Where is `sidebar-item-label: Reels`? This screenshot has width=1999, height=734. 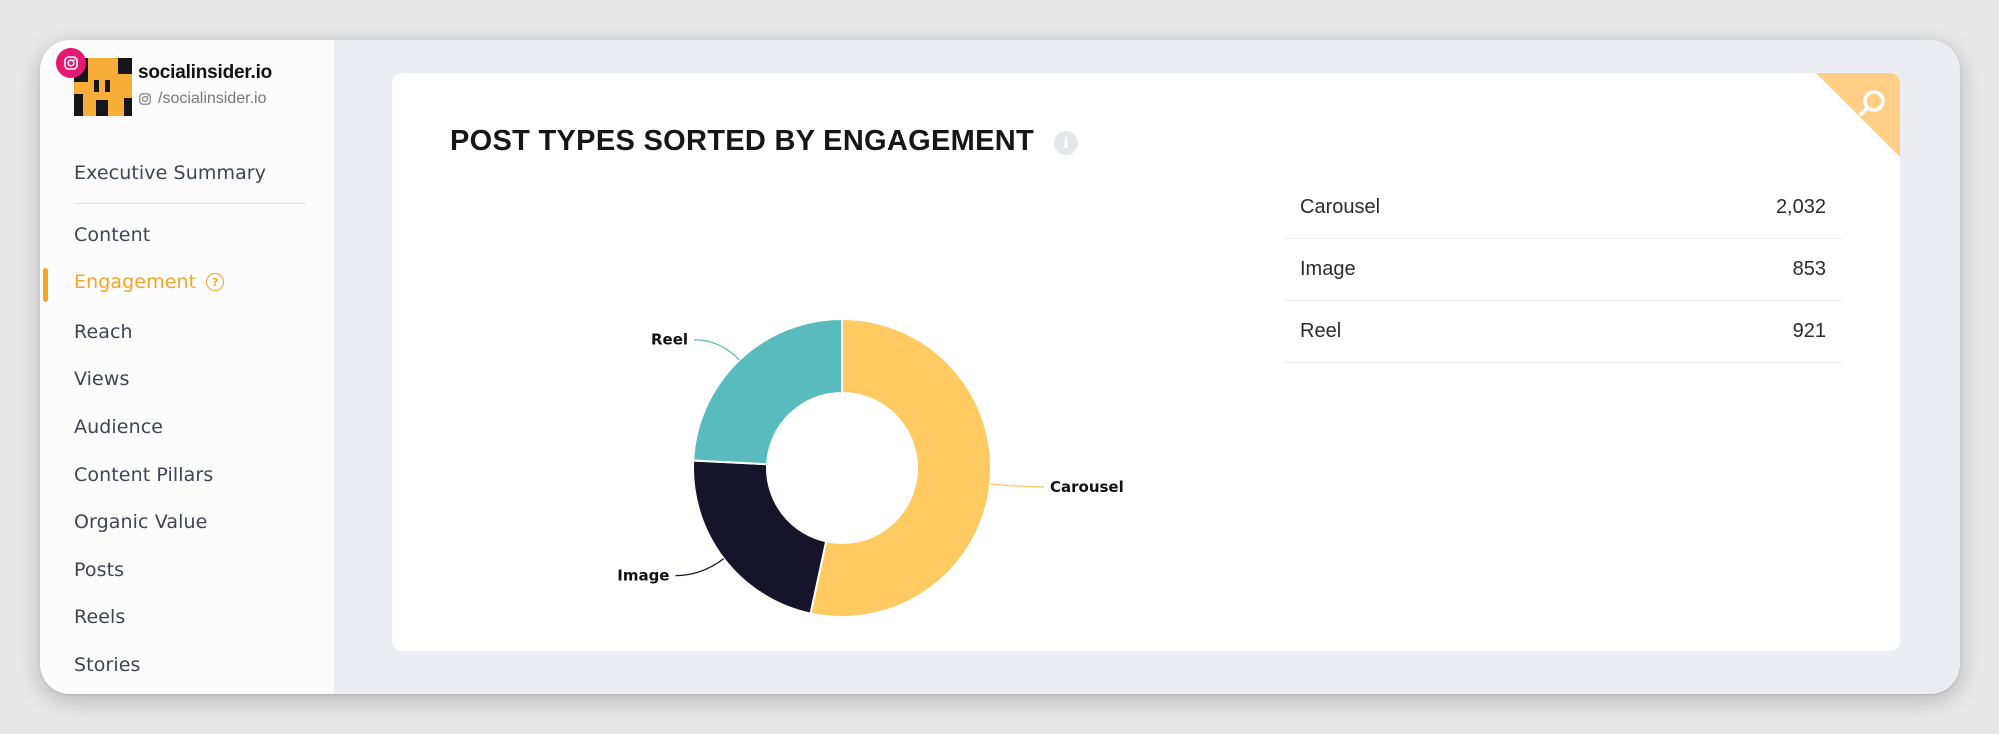
sidebar-item-label: Reels is located at coordinates (100, 617).